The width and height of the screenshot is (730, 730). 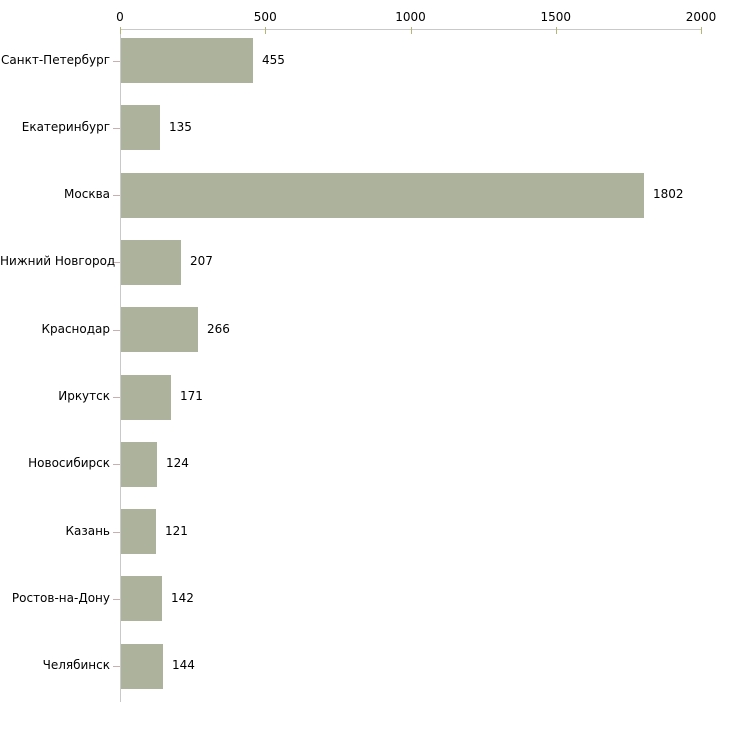 I want to click on category-label: Краснодар, so click(x=75, y=329).